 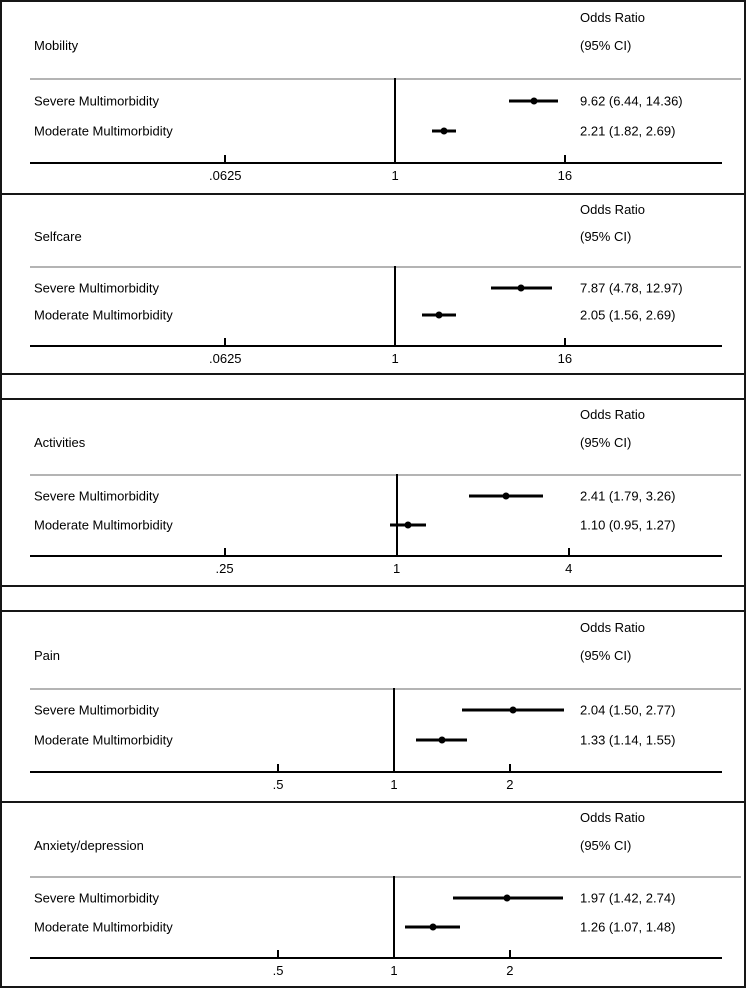 I want to click on panel-title: Anxiety/depression, so click(x=89, y=845).